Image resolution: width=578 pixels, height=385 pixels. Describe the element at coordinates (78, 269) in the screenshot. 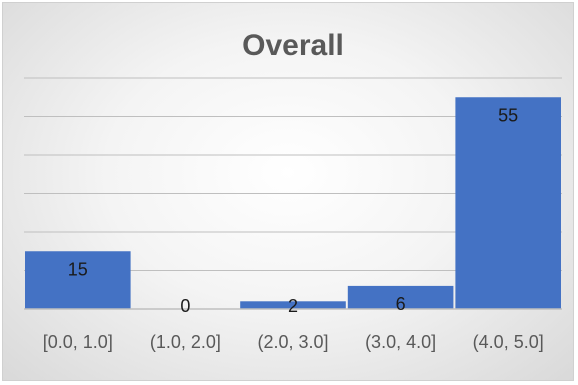

I see `data-label: 15` at that location.